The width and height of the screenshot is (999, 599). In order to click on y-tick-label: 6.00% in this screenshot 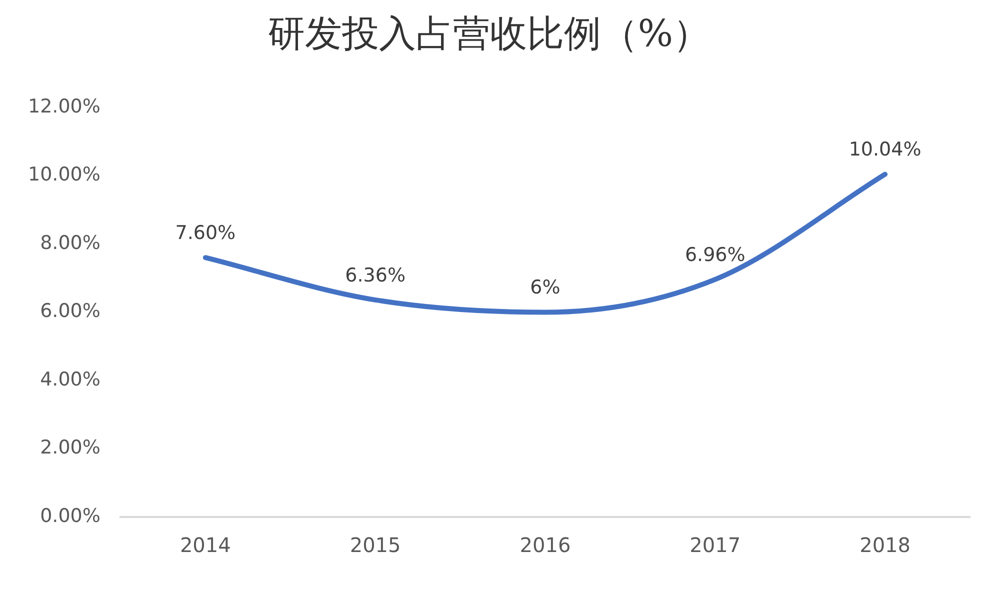, I will do `click(70, 311)`.